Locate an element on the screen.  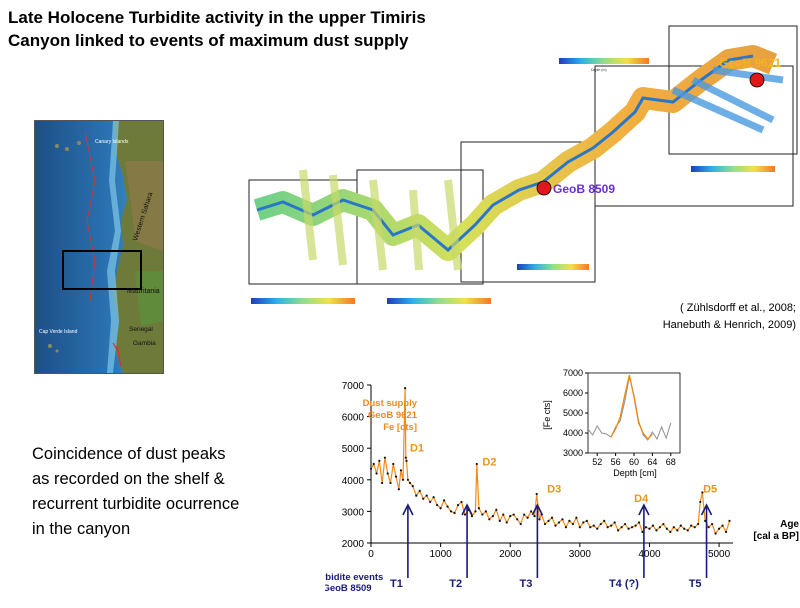
y-axis-label: Fe [cts] is located at coordinates (400, 427).